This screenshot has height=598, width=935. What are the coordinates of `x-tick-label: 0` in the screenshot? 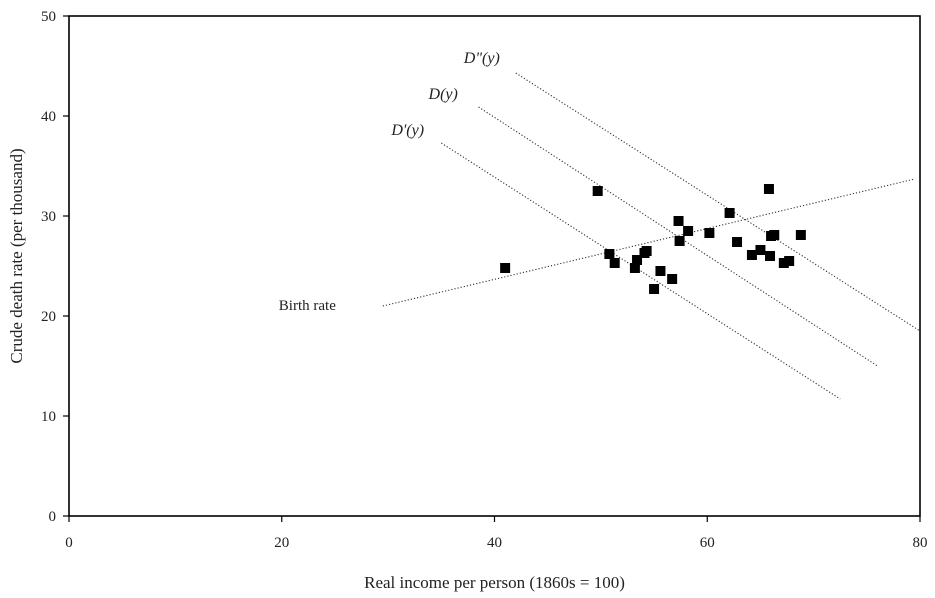 It's located at (69, 543).